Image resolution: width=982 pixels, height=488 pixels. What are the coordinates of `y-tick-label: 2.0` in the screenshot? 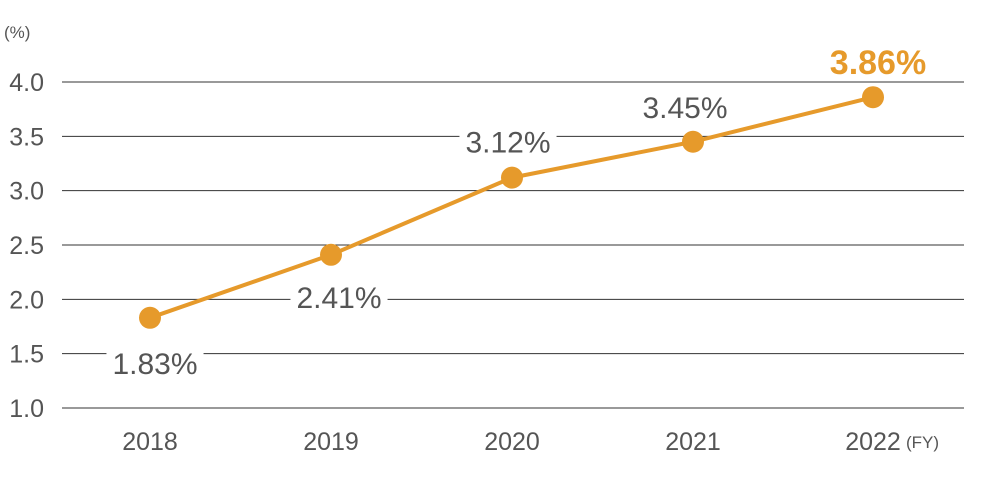 It's located at (26, 300).